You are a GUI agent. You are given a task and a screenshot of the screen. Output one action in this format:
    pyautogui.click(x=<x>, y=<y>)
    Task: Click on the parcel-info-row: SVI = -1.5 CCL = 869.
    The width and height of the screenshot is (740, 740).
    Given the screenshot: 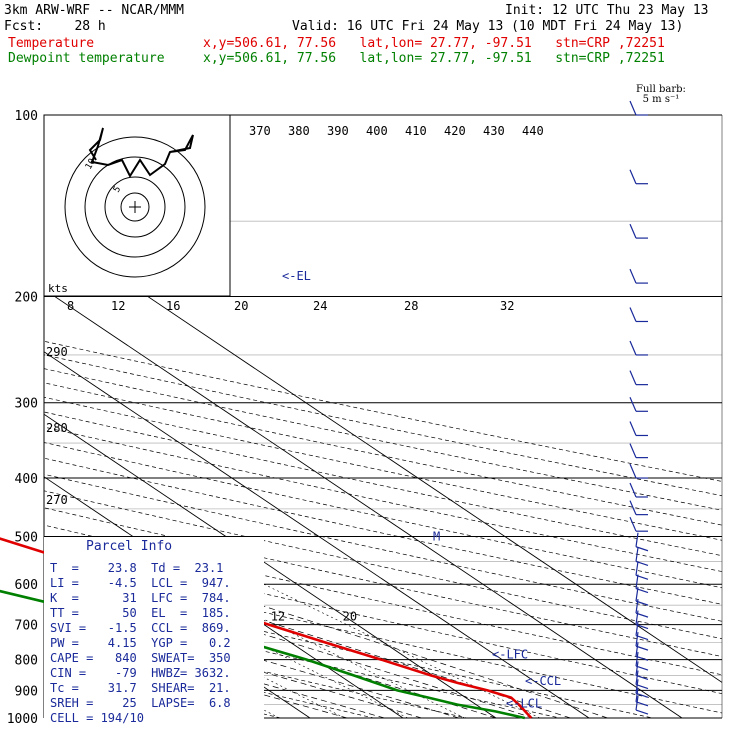 What is the action you would take?
    pyautogui.click(x=140, y=628)
    